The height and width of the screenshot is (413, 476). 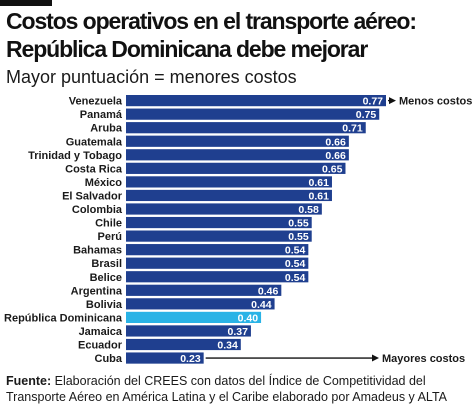 I want to click on value-label: 0.58, so click(x=308, y=210).